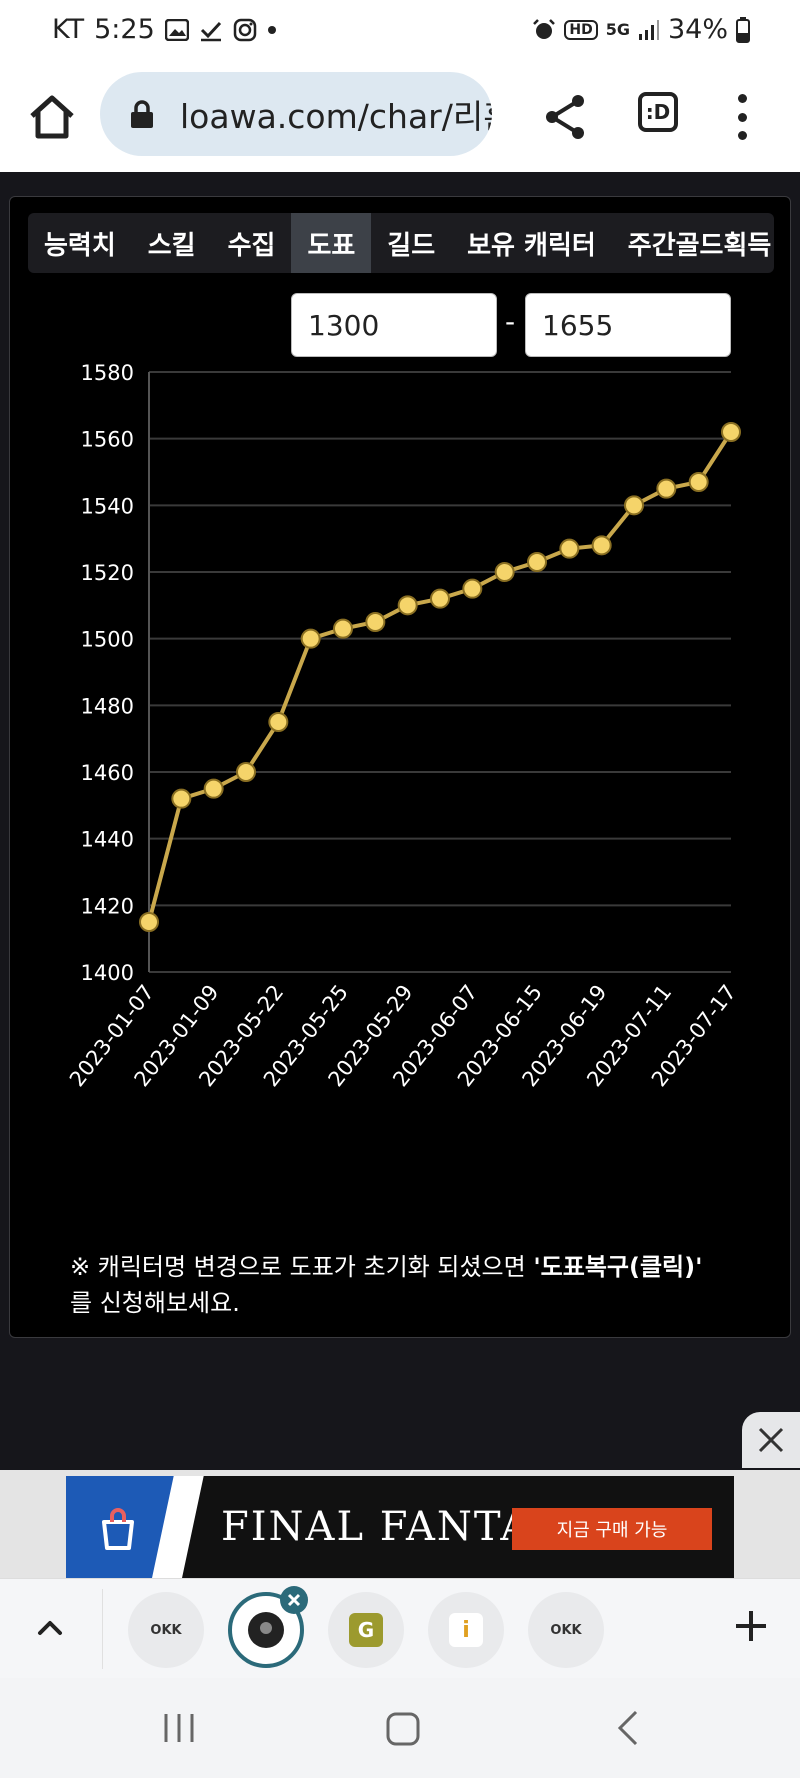  Describe the element at coordinates (176, 29) in the screenshot. I see `gallery-icon` at that location.